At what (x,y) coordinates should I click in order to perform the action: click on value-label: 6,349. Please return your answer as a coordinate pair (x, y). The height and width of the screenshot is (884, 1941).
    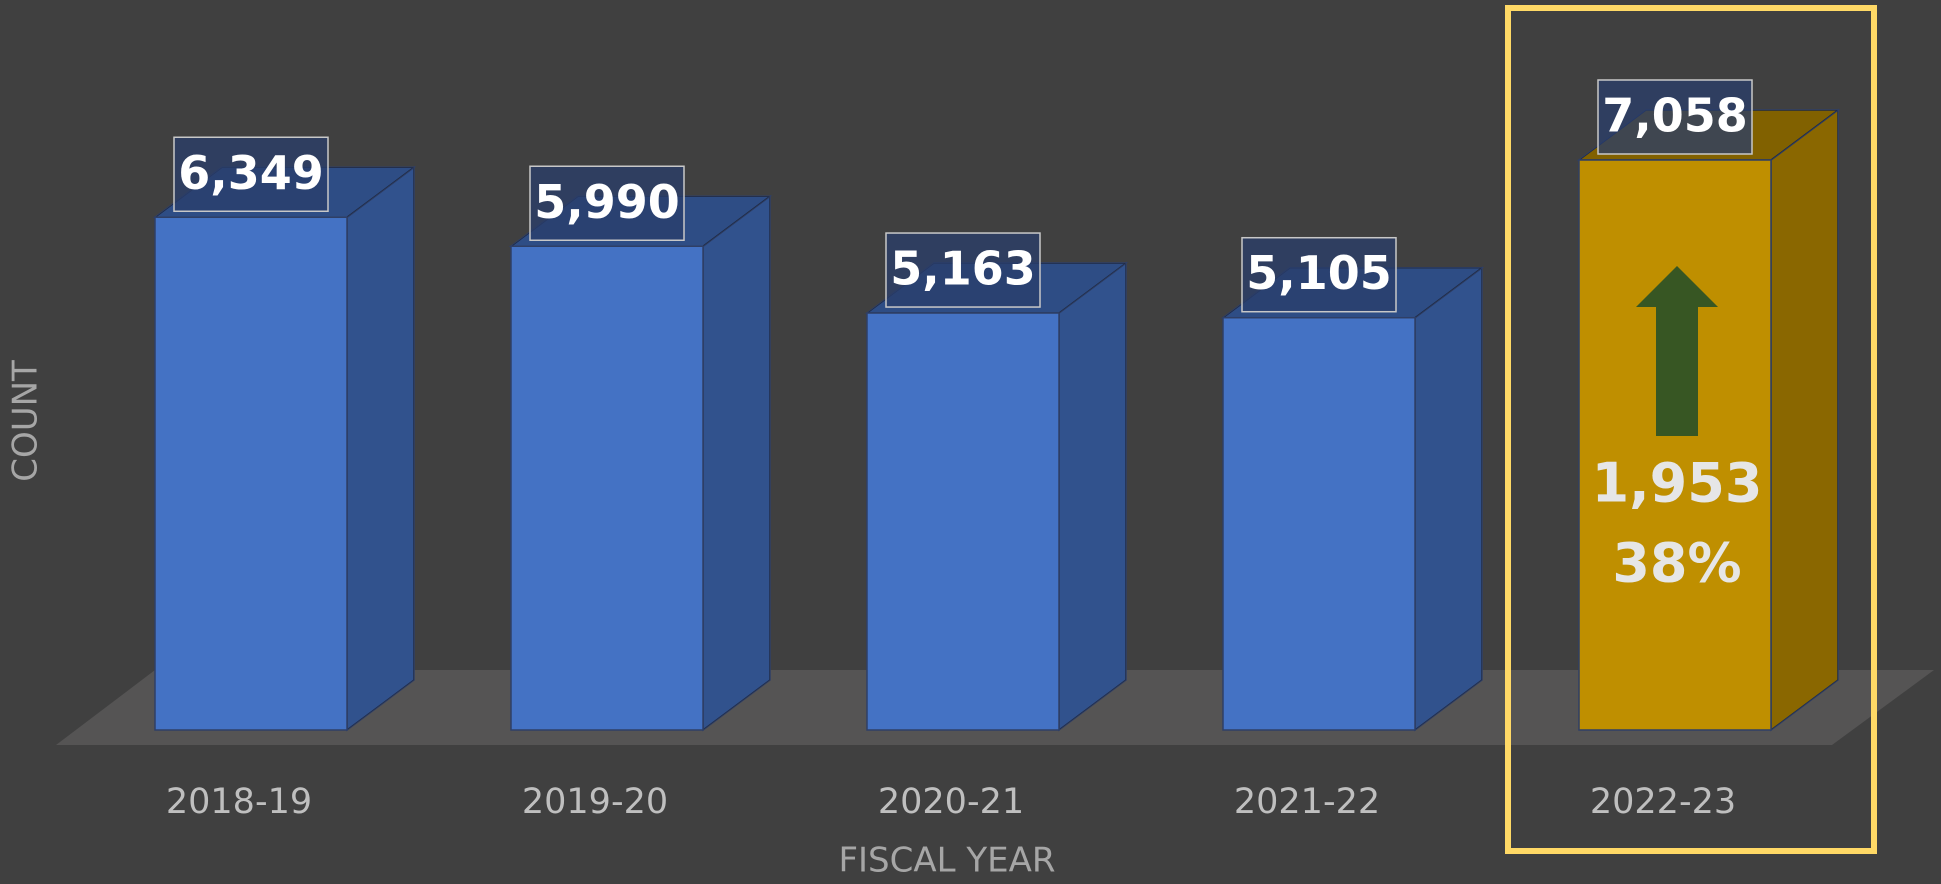
    Looking at the image, I should click on (251, 173).